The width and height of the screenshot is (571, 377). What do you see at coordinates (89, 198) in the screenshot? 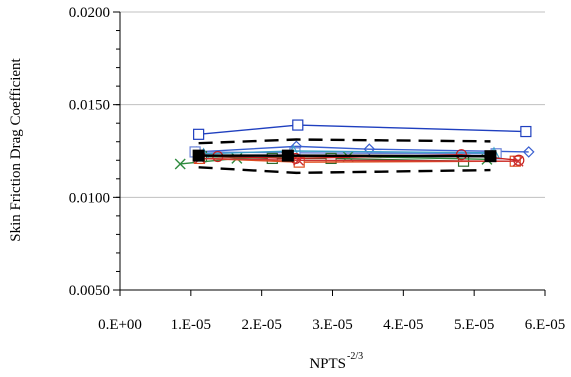
I see `y-tick-label: 0.0100` at bounding box center [89, 198].